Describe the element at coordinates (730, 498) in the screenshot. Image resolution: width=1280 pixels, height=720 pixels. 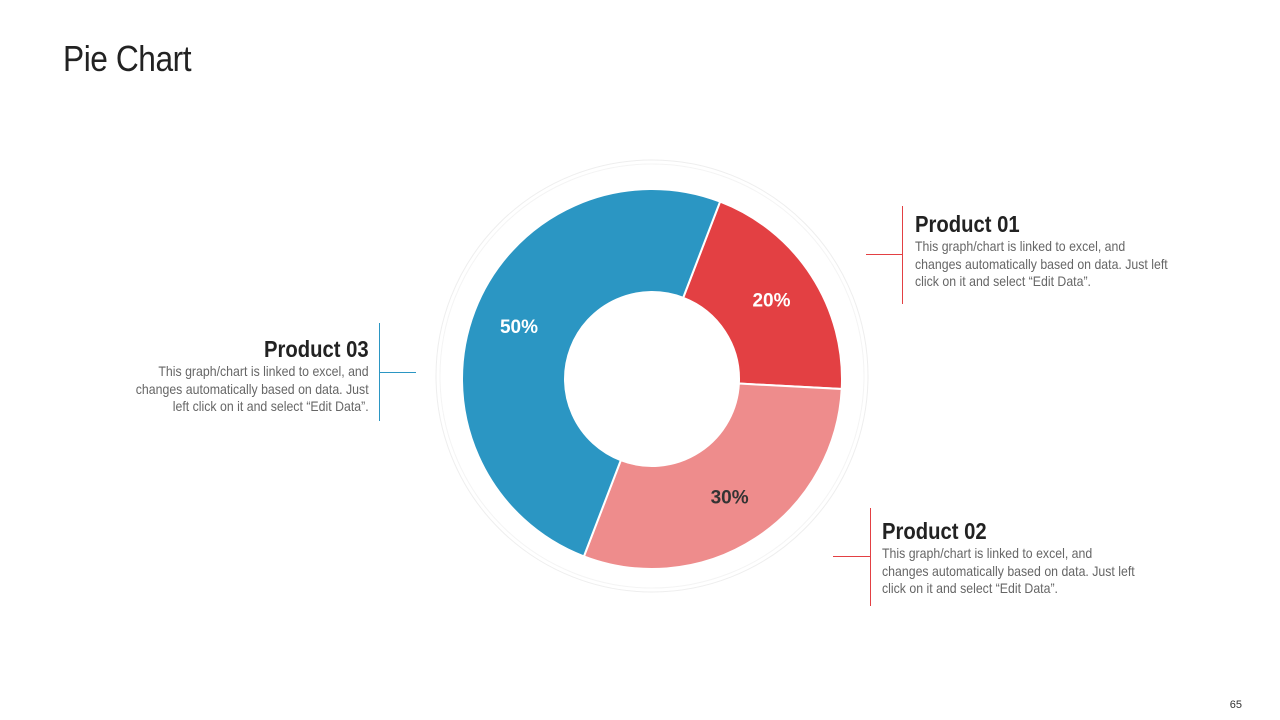
I see `slice-label: 30%` at that location.